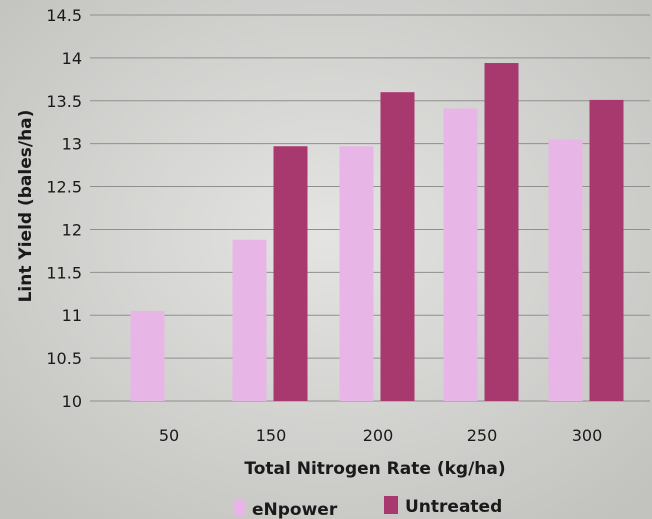 The width and height of the screenshot is (652, 519). I want to click on y-tick-label: 12, so click(72, 229).